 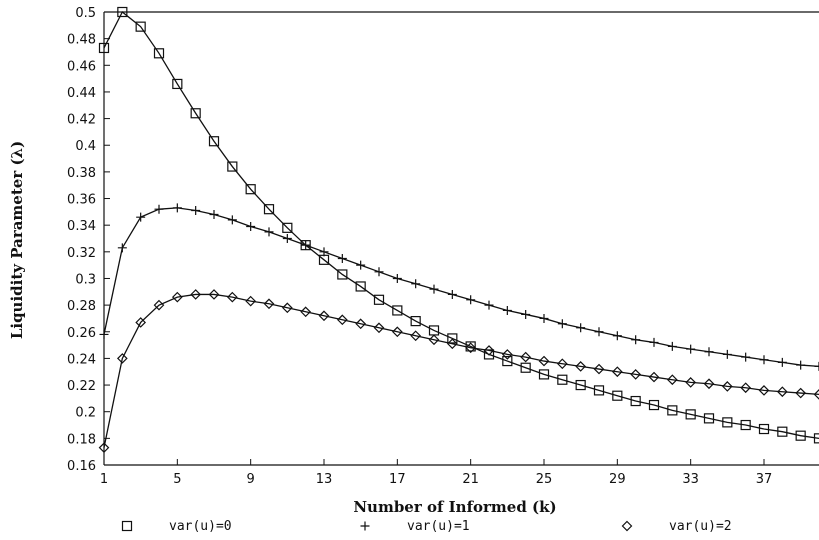 What do you see at coordinates (81, 226) in the screenshot?
I see `y-tick-label: 0.34` at bounding box center [81, 226].